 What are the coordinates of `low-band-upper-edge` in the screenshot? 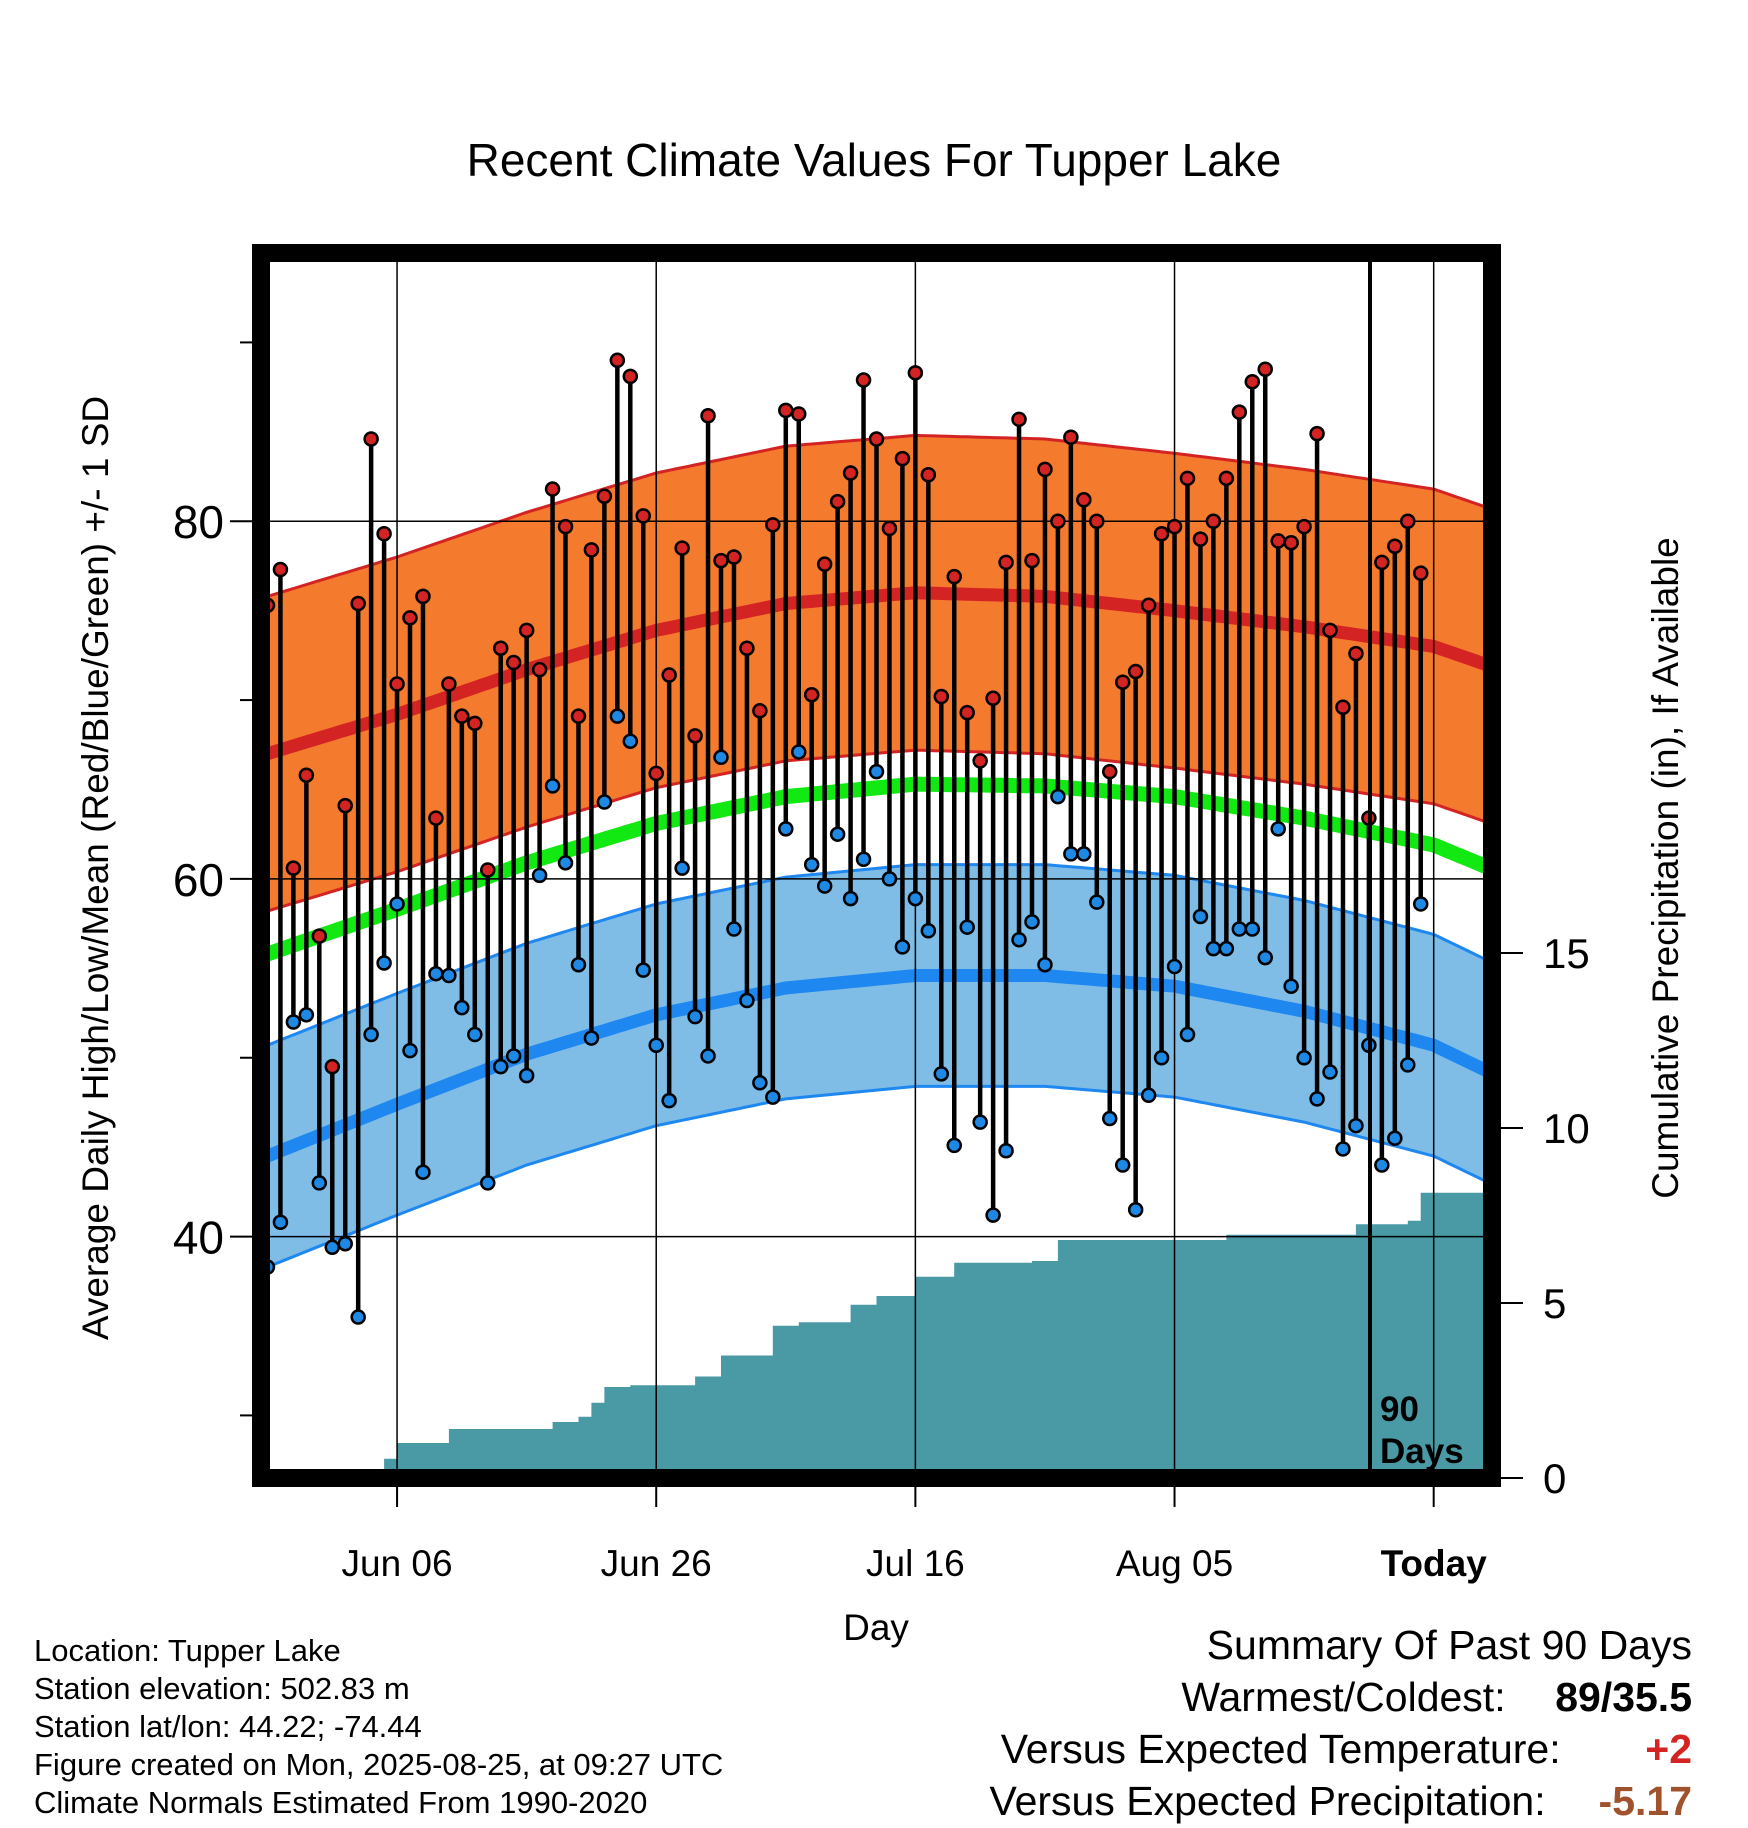 It's located at (876, 955).